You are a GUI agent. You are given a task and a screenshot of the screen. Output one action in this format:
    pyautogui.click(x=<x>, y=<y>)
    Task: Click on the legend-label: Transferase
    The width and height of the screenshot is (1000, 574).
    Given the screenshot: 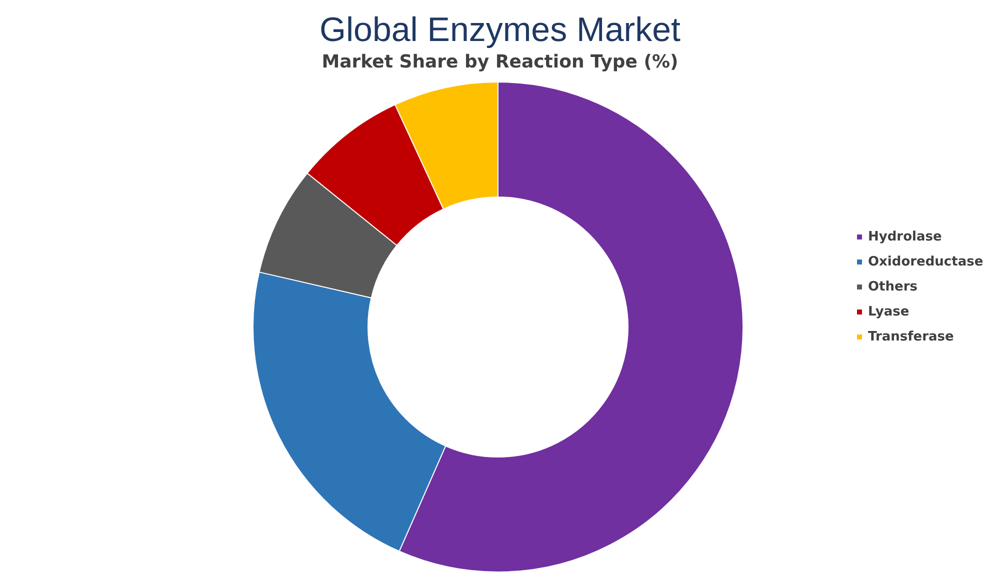 What is the action you would take?
    pyautogui.click(x=911, y=337)
    